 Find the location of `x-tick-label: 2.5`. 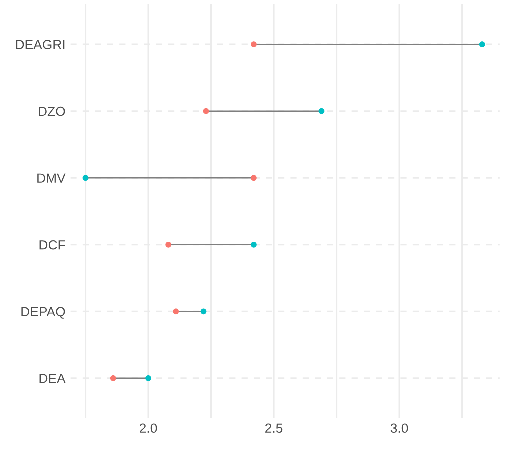

x-tick-label: 2.5 is located at coordinates (274, 429).